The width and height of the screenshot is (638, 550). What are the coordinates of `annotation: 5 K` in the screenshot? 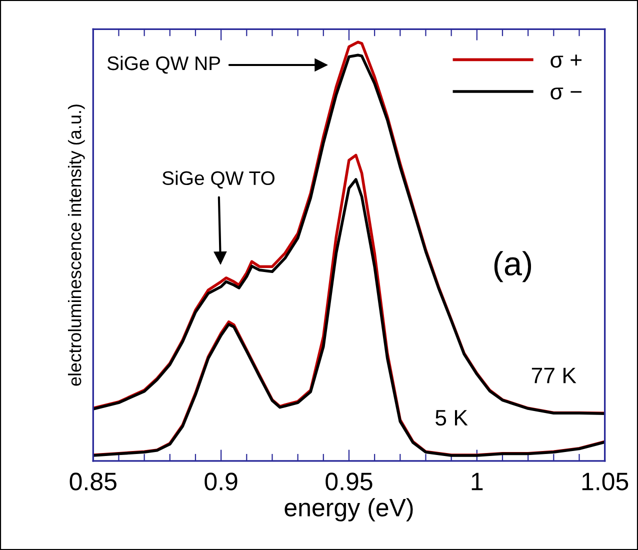 It's located at (452, 418).